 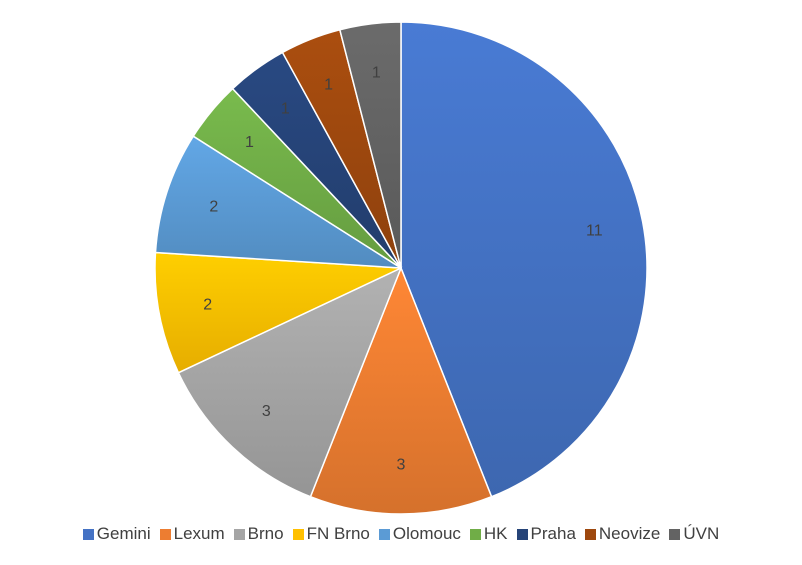 I want to click on pie-slice-lexum, so click(x=401, y=390).